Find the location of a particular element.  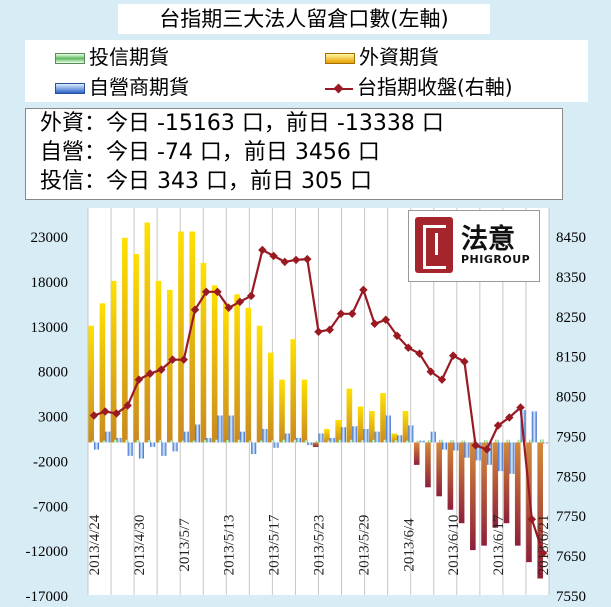

right-axis: 8450 8350 8250 8150 8050 7950 7850 7750 7650 7550 is located at coordinates (571, 417).